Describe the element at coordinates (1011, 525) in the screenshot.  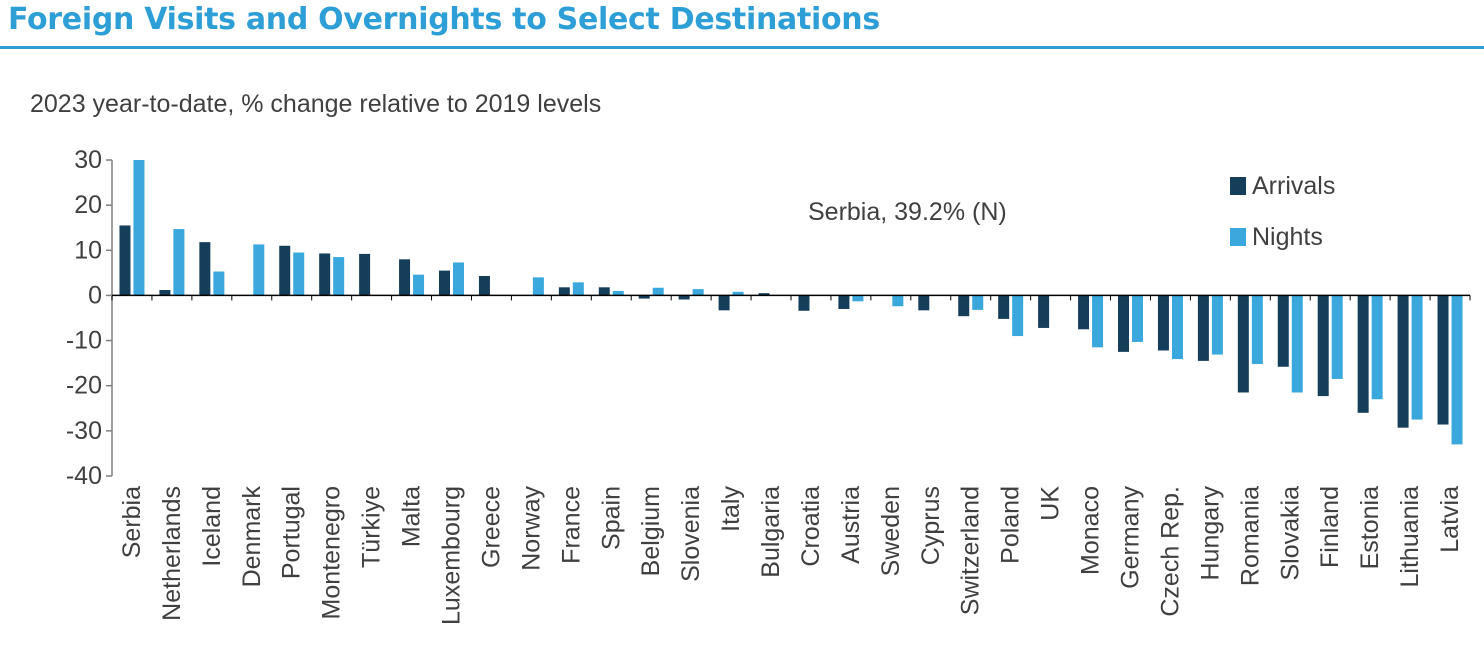
I see `x-tick-label: Poland` at that location.